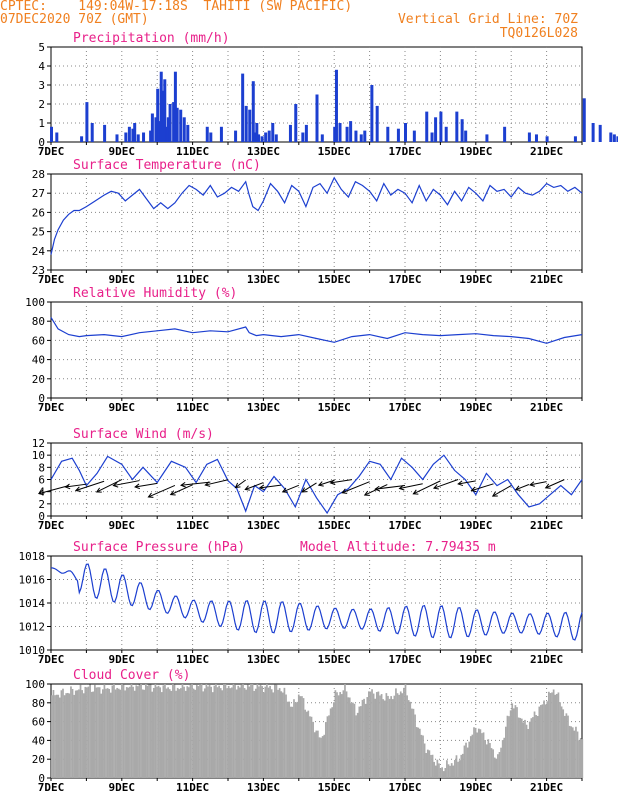 The height and width of the screenshot is (800, 618). What do you see at coordinates (334, 787) in the screenshot?
I see `cloud-xtick-label: 15DEC` at bounding box center [334, 787].